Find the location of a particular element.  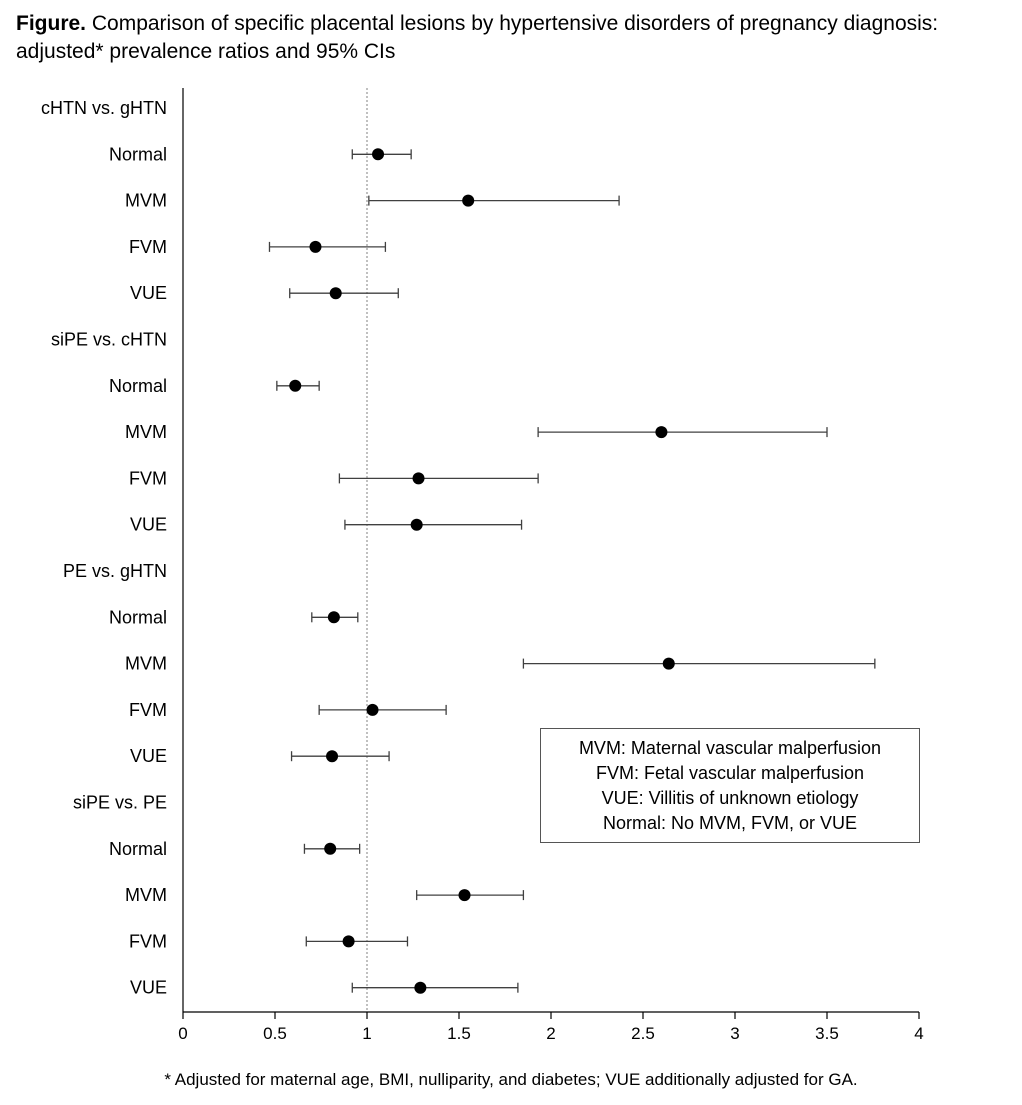

x-tick-label: 4 is located at coordinates (918, 1033).